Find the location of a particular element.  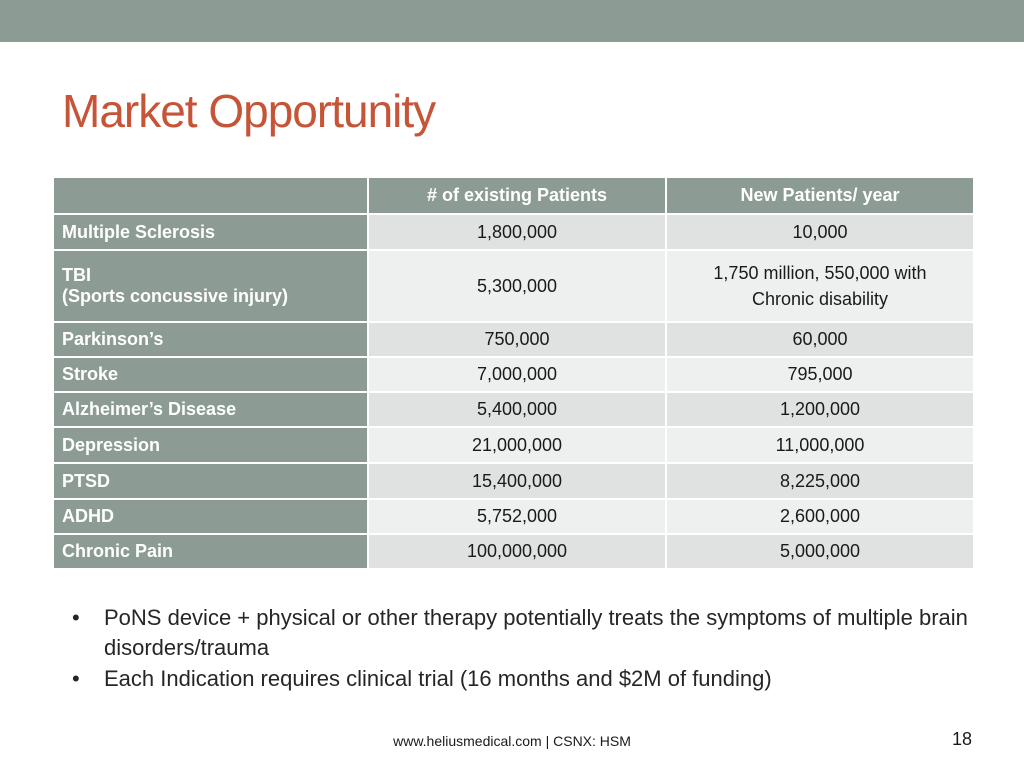

table-row: Stroke 7,000,000 795,000 is located at coordinates (513, 374).